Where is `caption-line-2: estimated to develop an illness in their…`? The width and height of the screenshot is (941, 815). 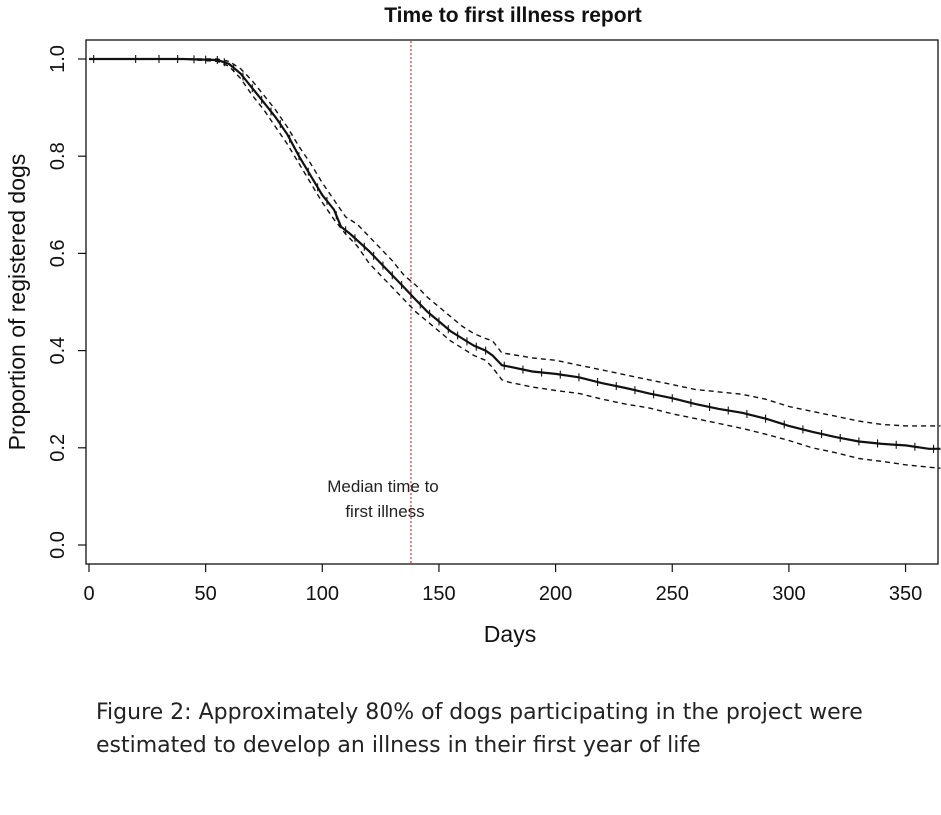
caption-line-2: estimated to develop an illness in their… is located at coordinates (398, 745).